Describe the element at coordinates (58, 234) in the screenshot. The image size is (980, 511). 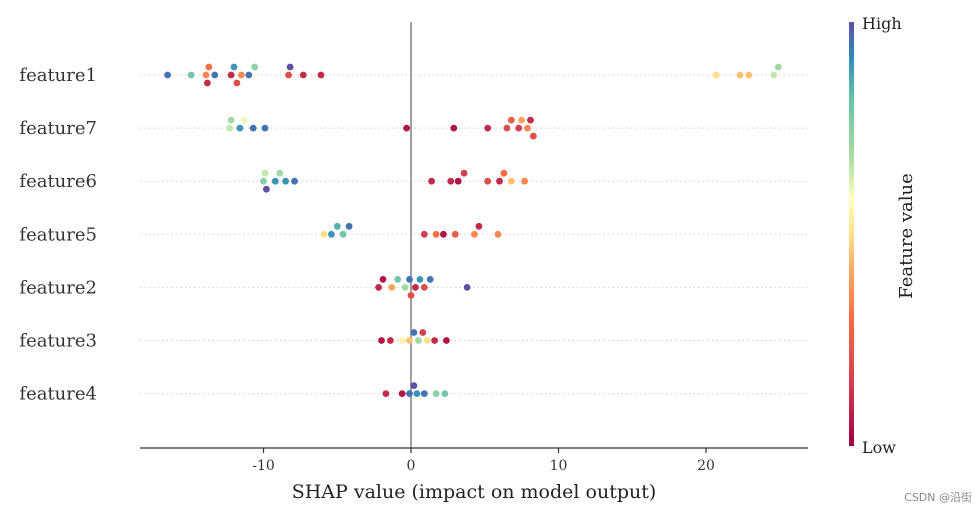
I see `feature-label-feature5: feature5` at that location.